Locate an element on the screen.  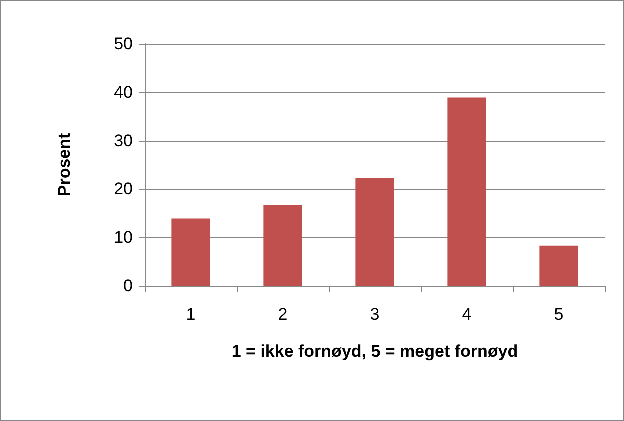
y-tick-label: 50 is located at coordinates (123, 44).